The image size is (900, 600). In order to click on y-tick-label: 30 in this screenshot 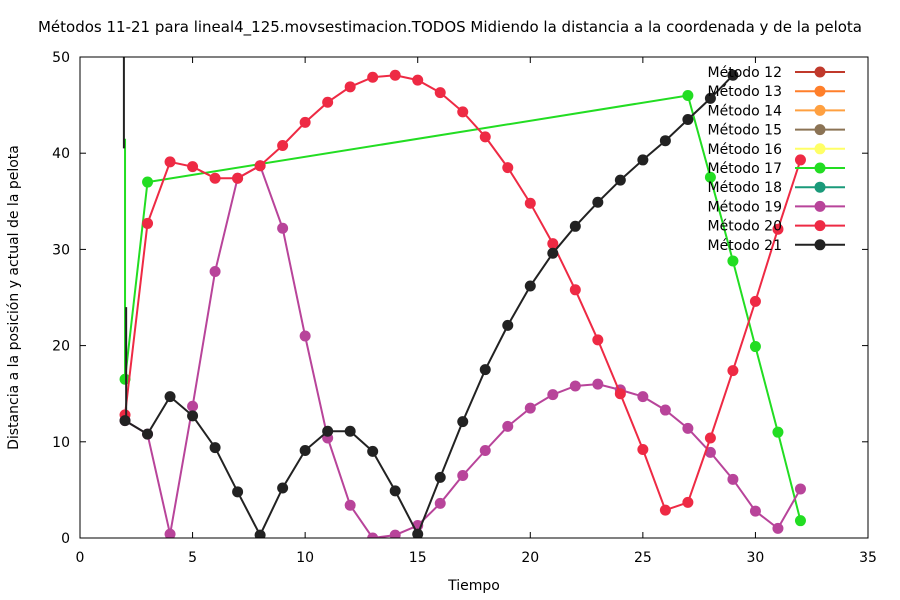, I will do `click(61, 250)`.